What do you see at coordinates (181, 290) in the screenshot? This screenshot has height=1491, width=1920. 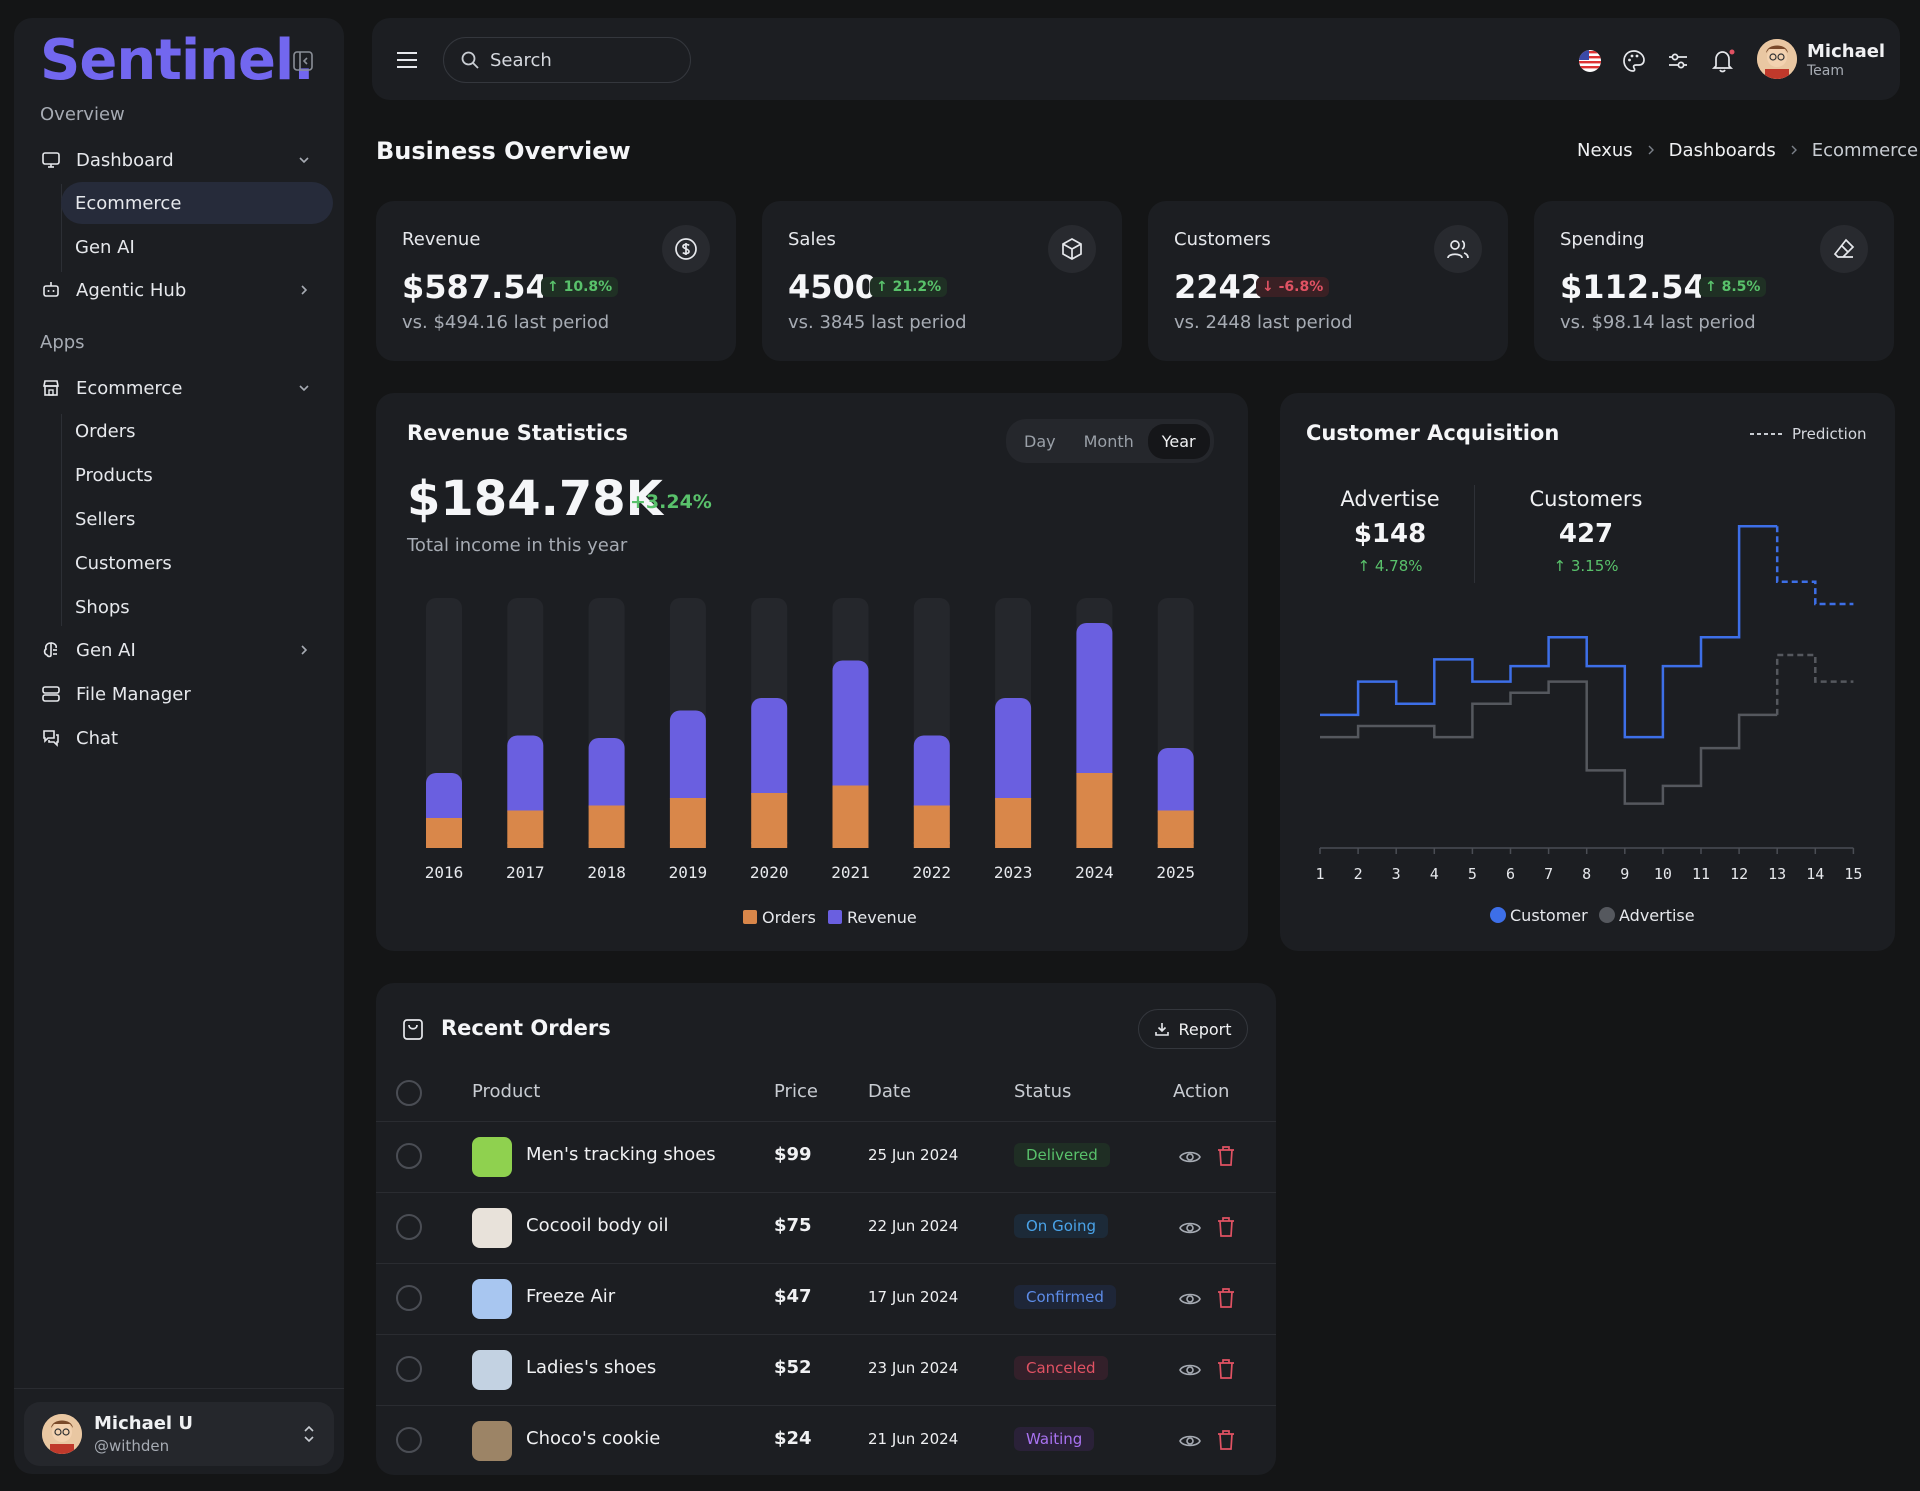 I see `sidebar-item-agentic-hub: Agentic Hub` at bounding box center [181, 290].